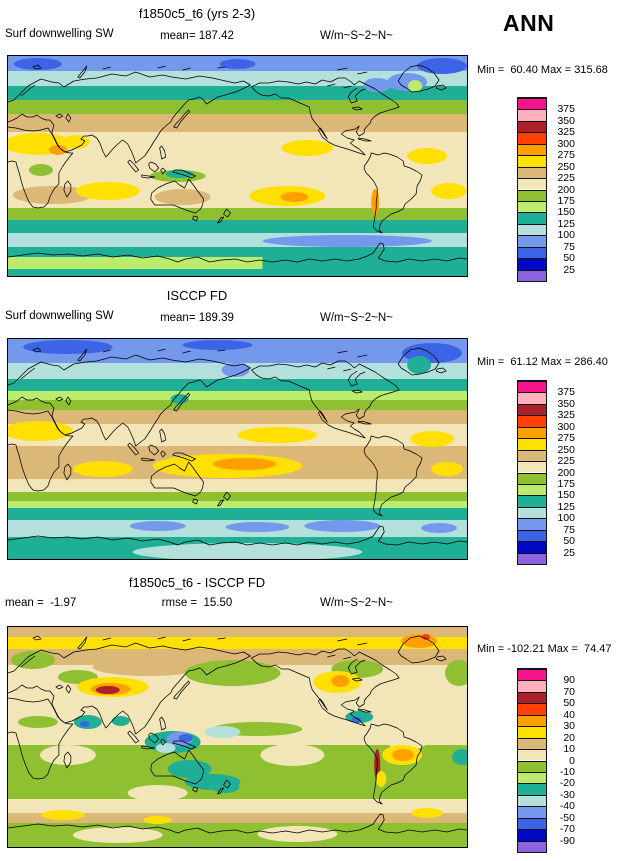 This screenshot has width=622, height=861. What do you see at coordinates (356, 36) in the screenshot?
I see `panel1-units-label: W/m~S~2~N~` at bounding box center [356, 36].